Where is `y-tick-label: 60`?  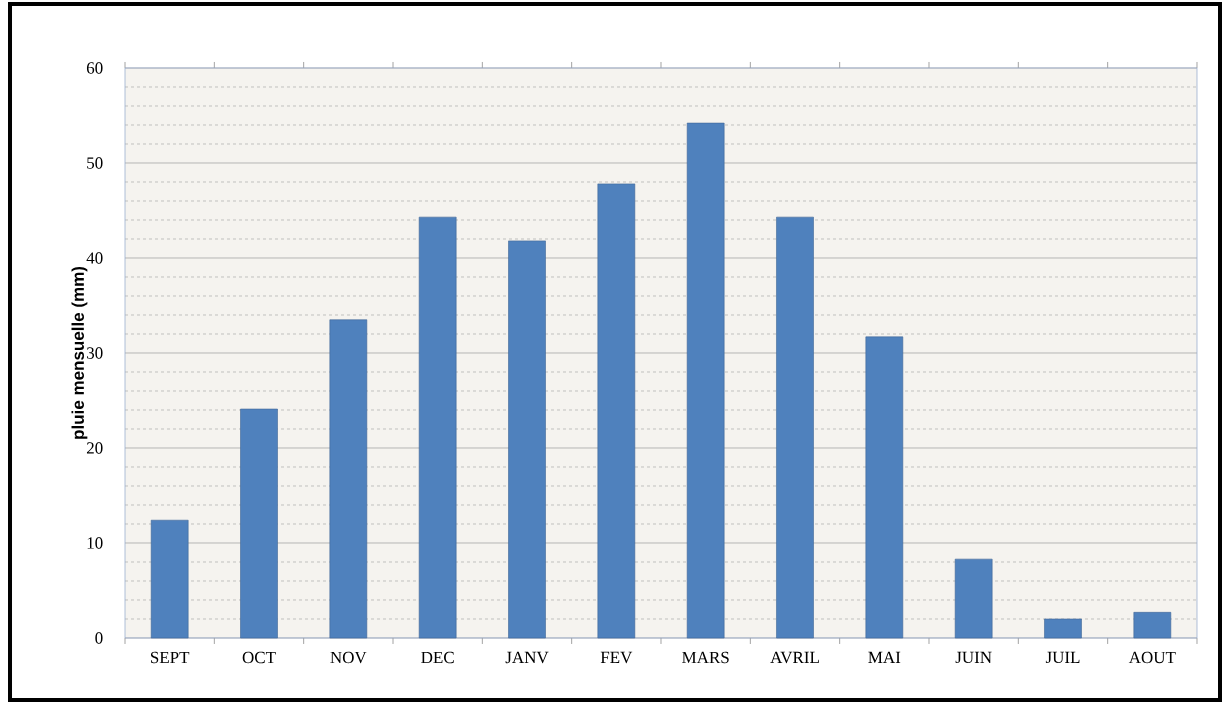 y-tick-label: 60 is located at coordinates (94, 68).